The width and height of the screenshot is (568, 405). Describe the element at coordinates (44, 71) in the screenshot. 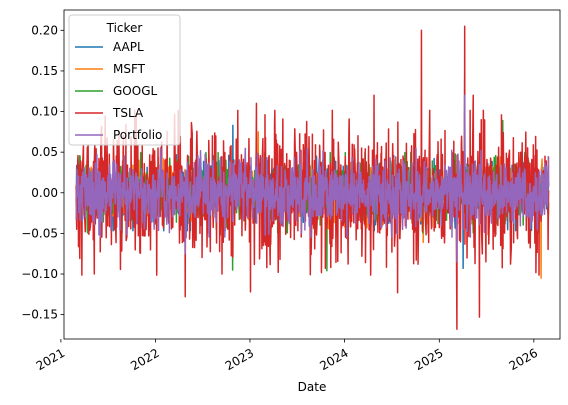

I see `y-tick-label: 0.15` at that location.